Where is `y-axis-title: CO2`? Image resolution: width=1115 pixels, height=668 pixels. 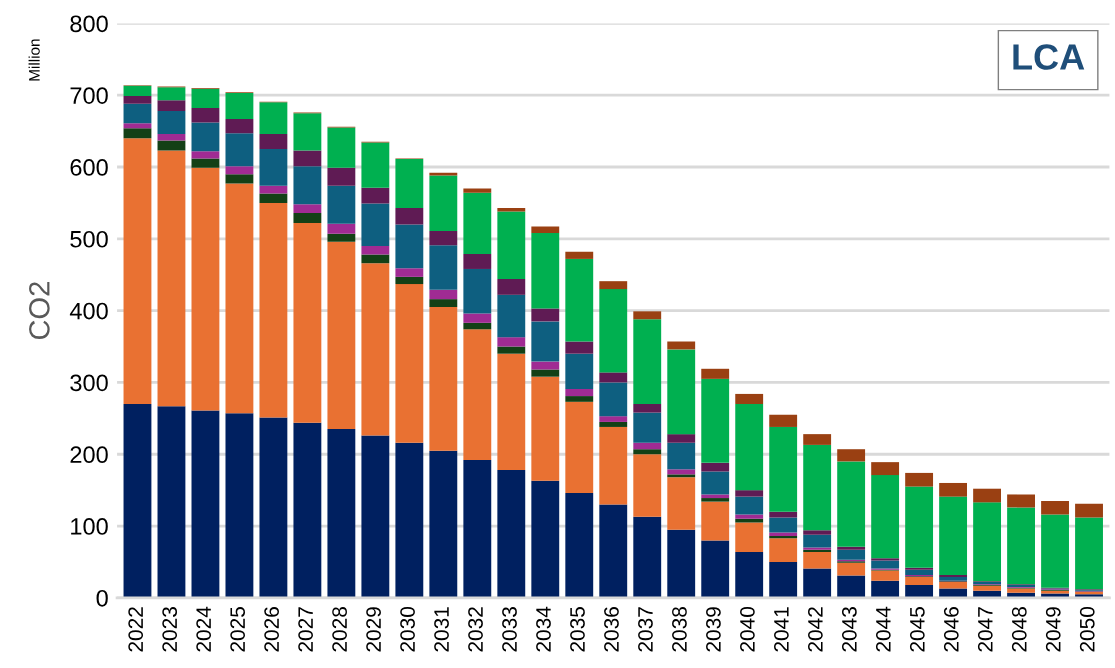
y-axis-title: CO2 is located at coordinates (39, 311).